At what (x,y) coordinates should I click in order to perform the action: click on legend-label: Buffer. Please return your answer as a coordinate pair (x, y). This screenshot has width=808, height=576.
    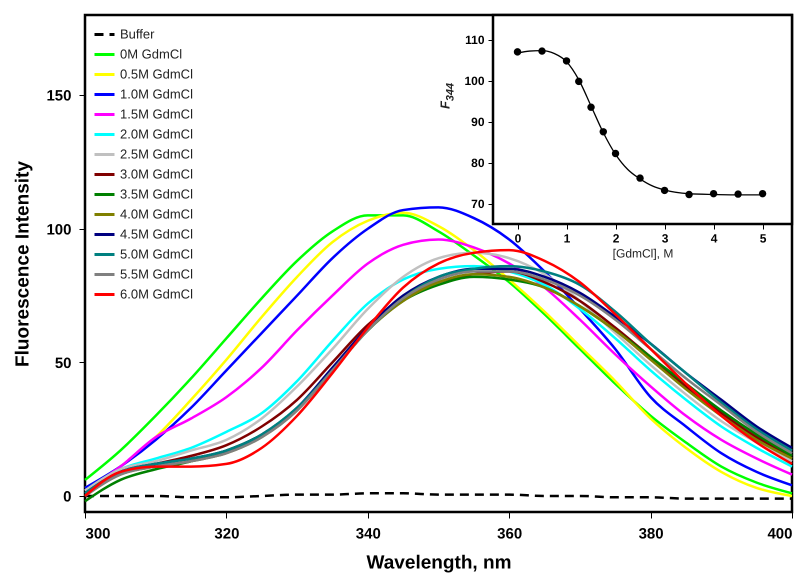
    Looking at the image, I should click on (138, 34).